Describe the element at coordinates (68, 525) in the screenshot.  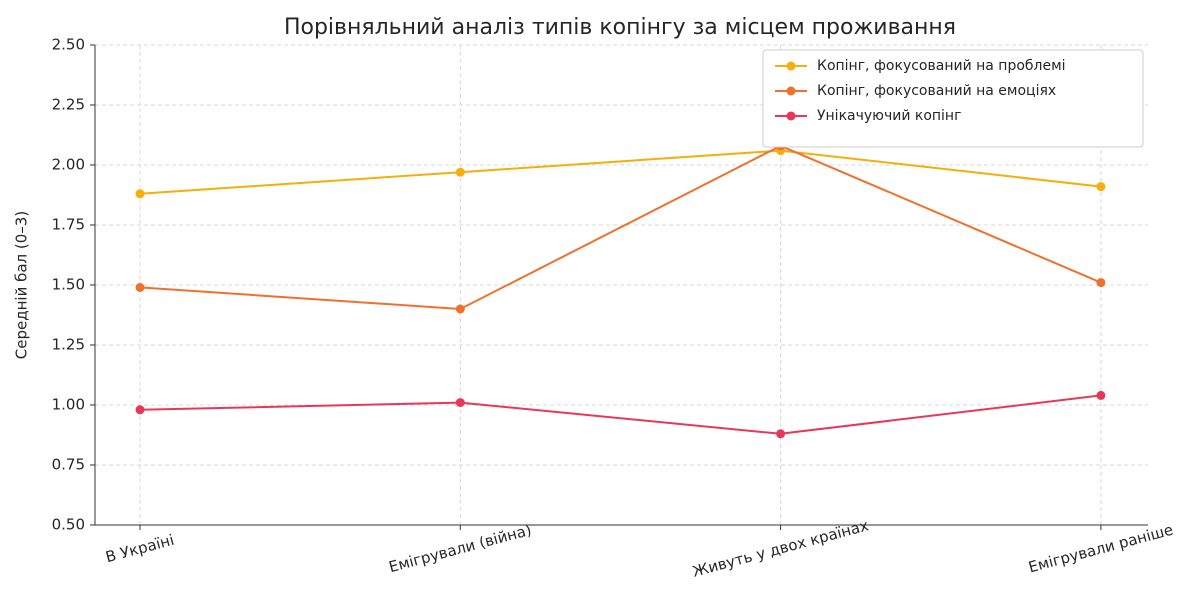
I see `y-tick-label: 0.50` at that location.